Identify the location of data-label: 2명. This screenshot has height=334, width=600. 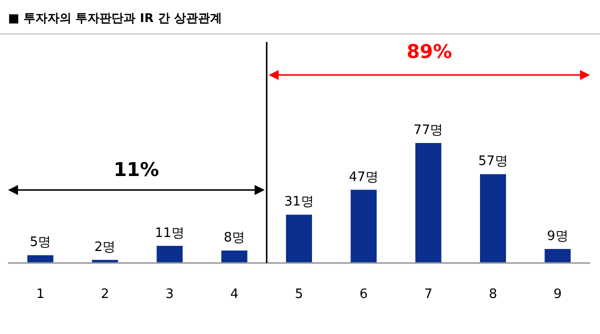
(105, 247).